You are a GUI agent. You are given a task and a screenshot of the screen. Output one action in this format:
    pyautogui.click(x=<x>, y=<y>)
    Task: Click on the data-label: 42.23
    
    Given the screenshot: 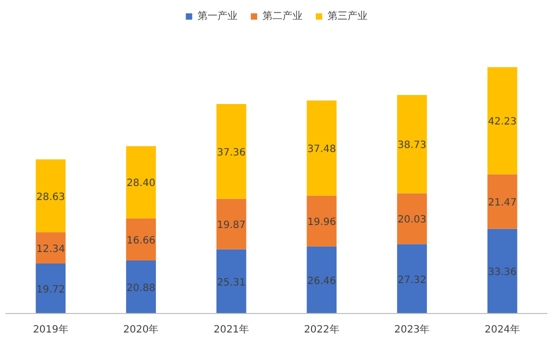 What is the action you would take?
    pyautogui.click(x=502, y=122)
    